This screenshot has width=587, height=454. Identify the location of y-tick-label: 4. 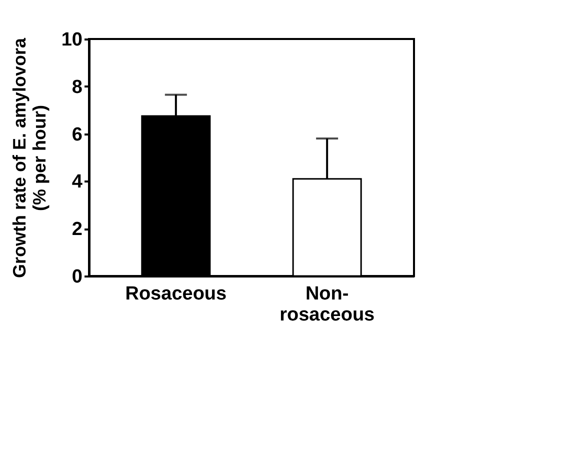
(77, 182).